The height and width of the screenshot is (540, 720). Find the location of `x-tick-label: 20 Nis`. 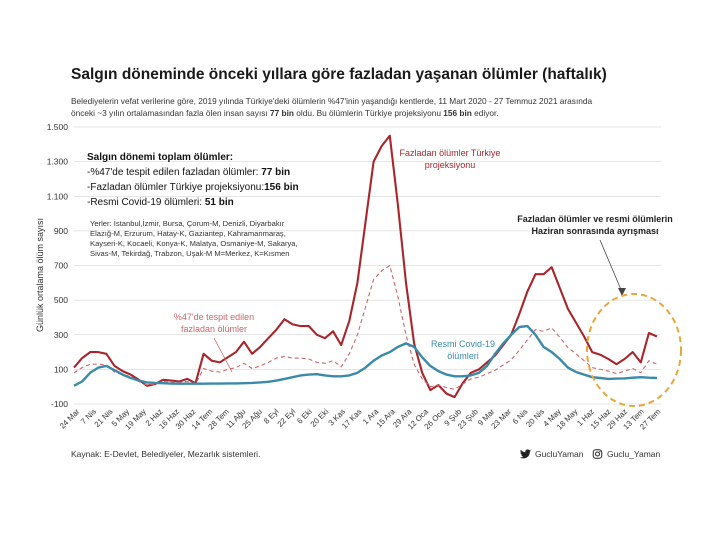

x-tick-label: 20 Nis is located at coordinates (535, 418).